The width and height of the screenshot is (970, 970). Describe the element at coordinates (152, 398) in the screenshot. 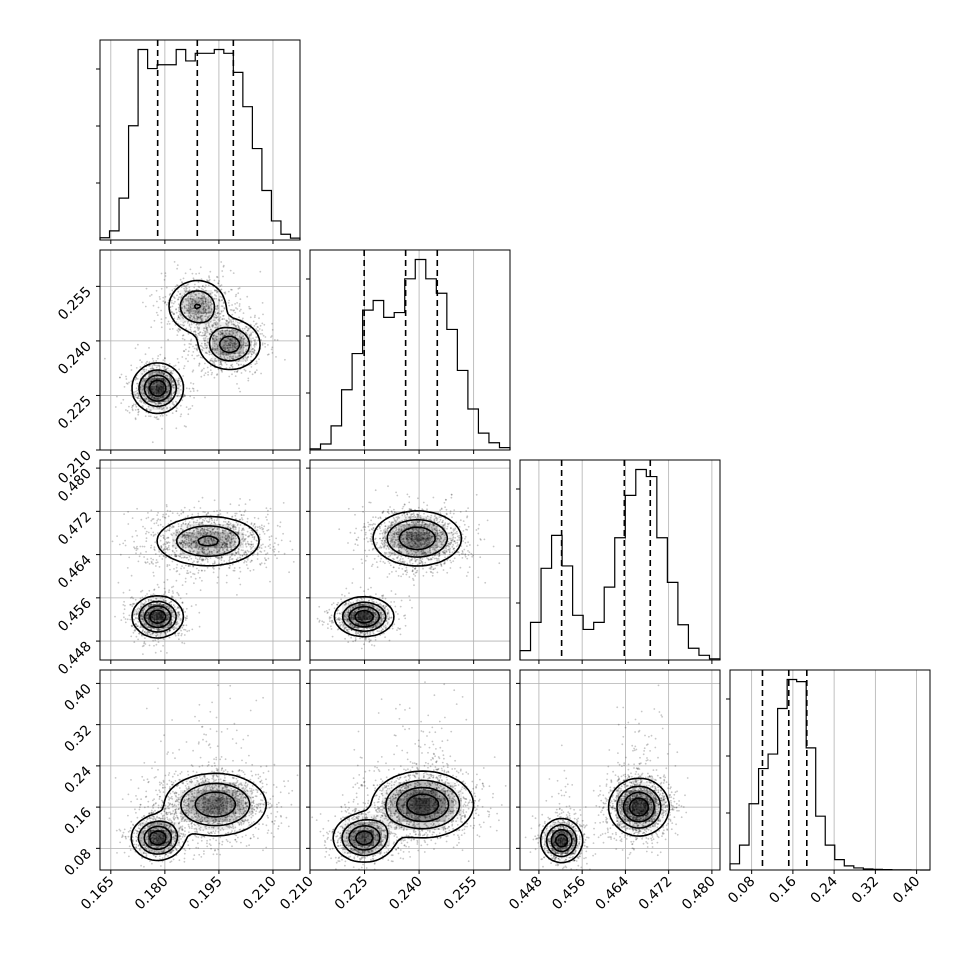

I see `density-cell` at that location.